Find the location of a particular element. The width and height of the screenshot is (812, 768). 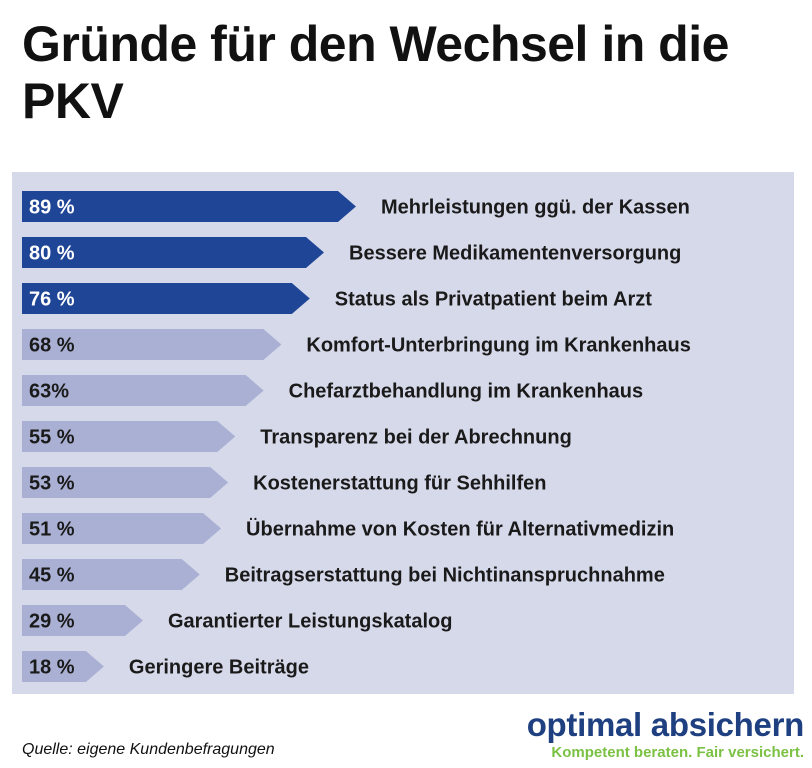

data-label: 63% is located at coordinates (49, 392).